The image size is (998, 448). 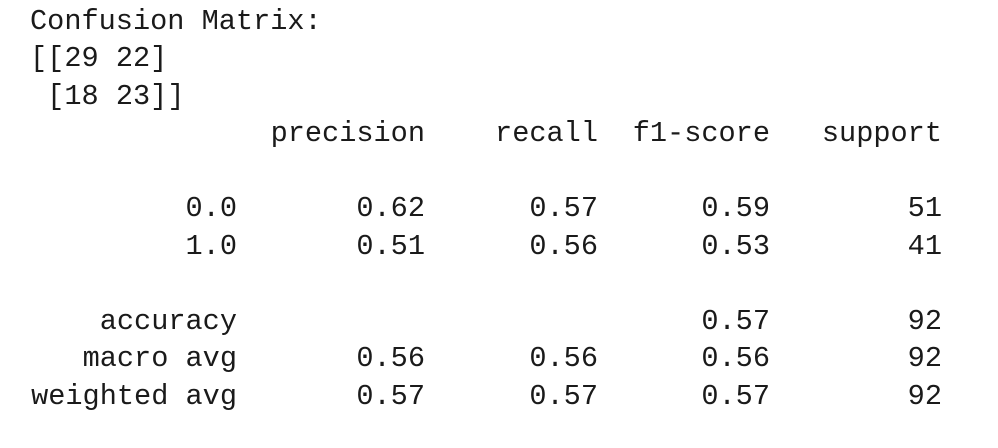 I want to click on report-value: 0.51, so click(x=390, y=246).